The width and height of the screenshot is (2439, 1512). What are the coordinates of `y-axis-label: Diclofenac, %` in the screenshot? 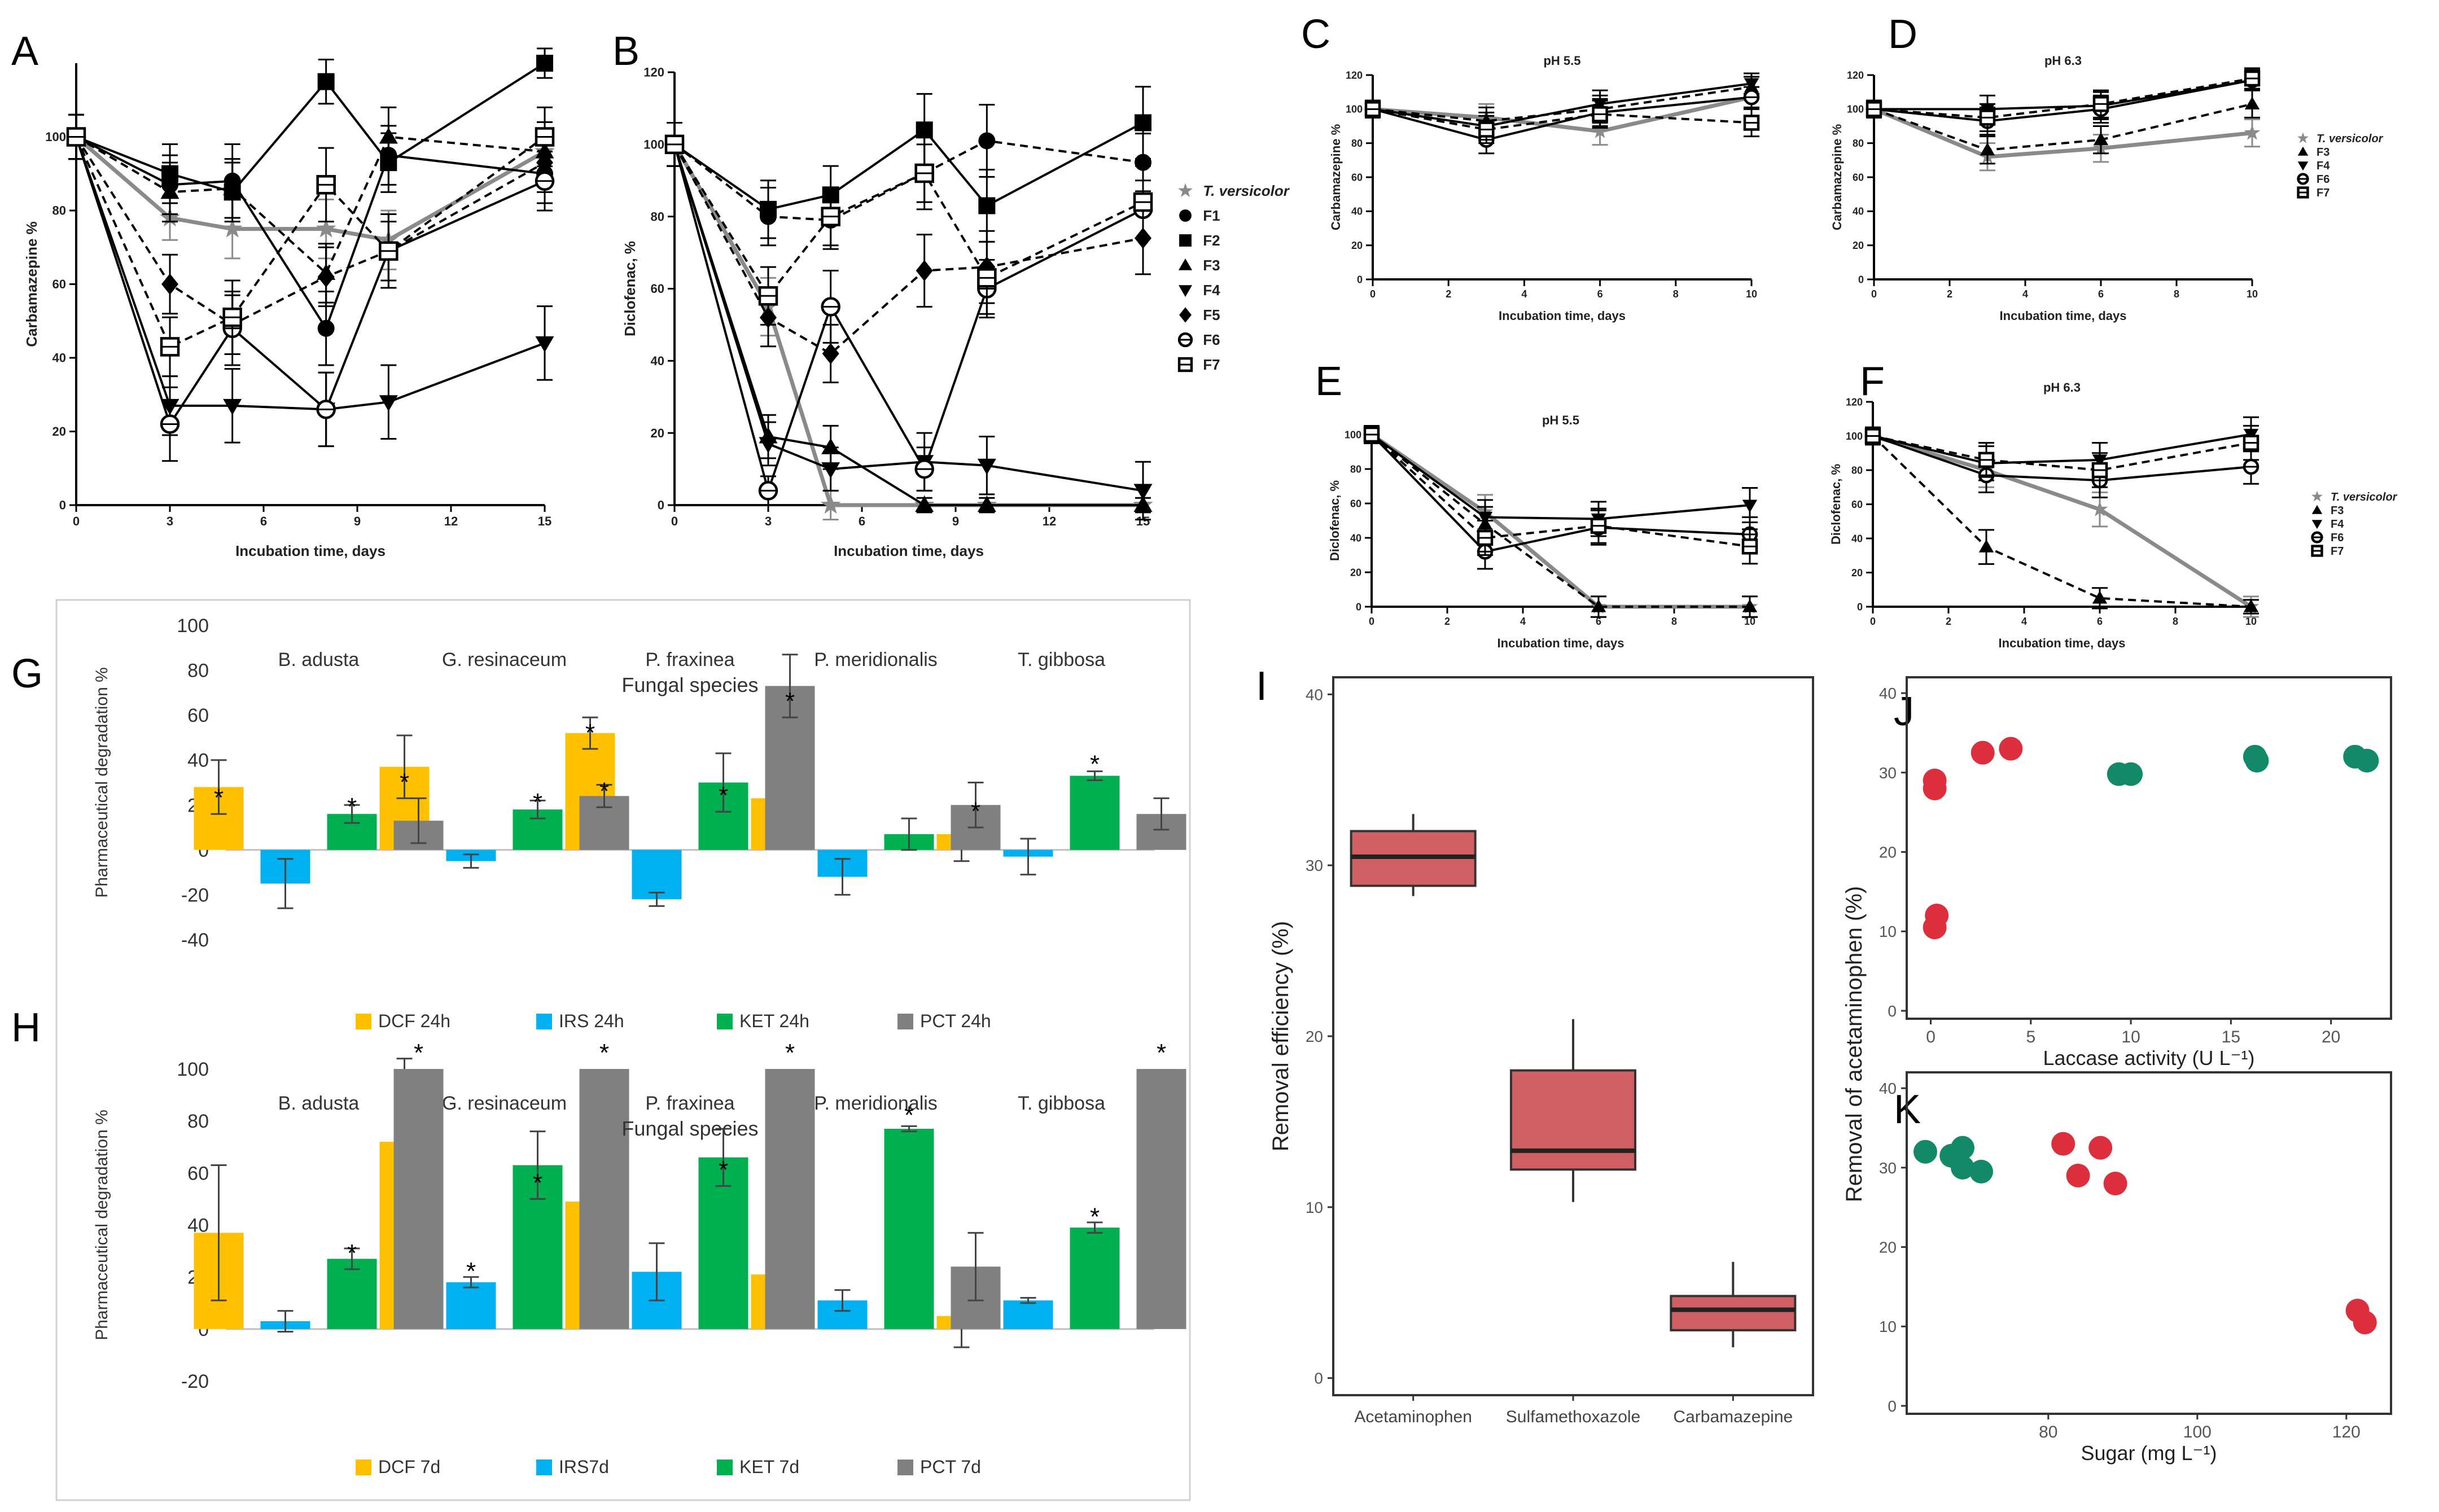 It's located at (629, 288).